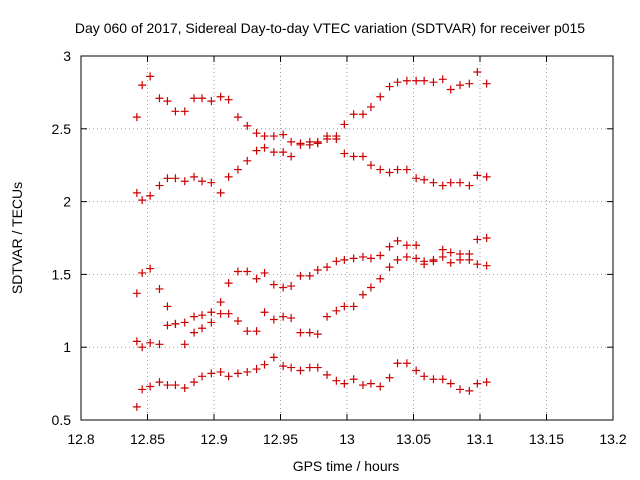 This screenshot has height=480, width=640. What do you see at coordinates (67, 347) in the screenshot?
I see `y-tick-label: 1` at bounding box center [67, 347].